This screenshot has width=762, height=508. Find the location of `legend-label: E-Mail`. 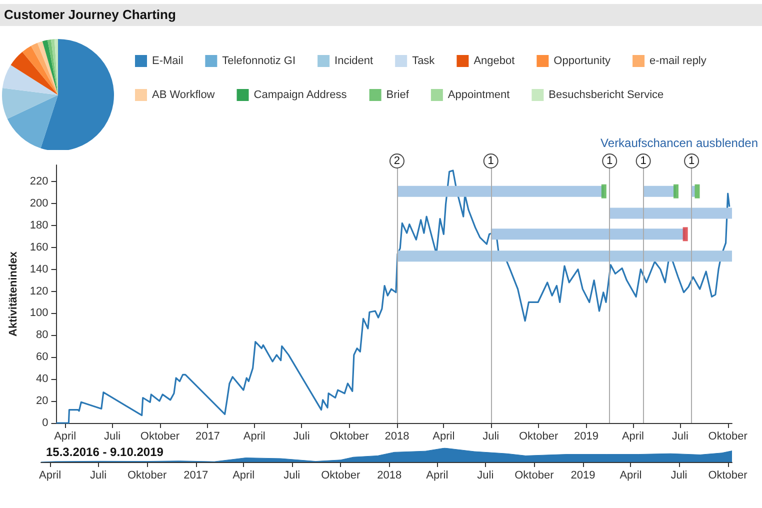

legend-label: E-Mail is located at coordinates (168, 61).